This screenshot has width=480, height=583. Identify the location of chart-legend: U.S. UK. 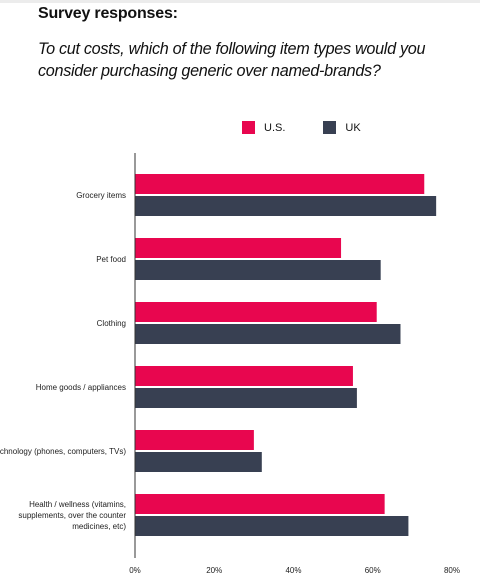
(320, 127).